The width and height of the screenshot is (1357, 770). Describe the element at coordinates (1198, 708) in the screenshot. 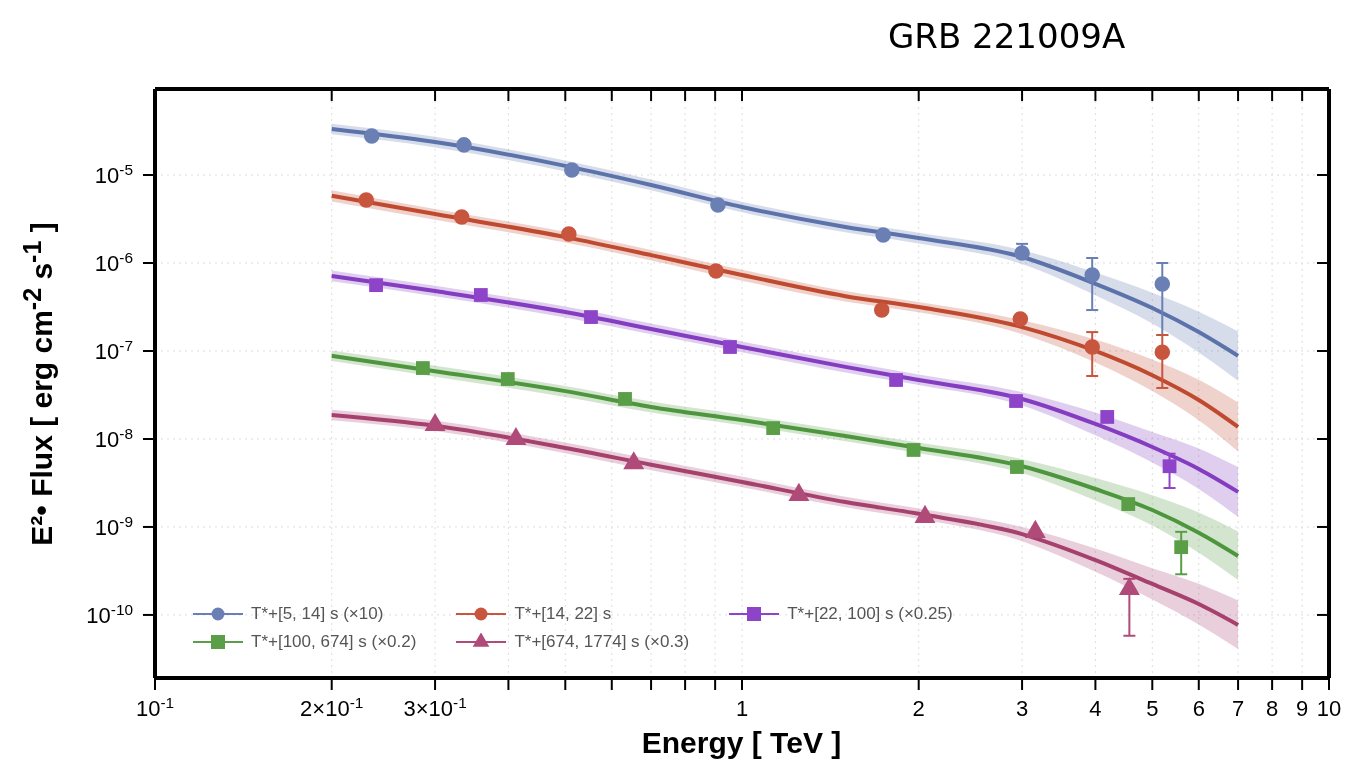

I see `x-tick-label: 6` at that location.